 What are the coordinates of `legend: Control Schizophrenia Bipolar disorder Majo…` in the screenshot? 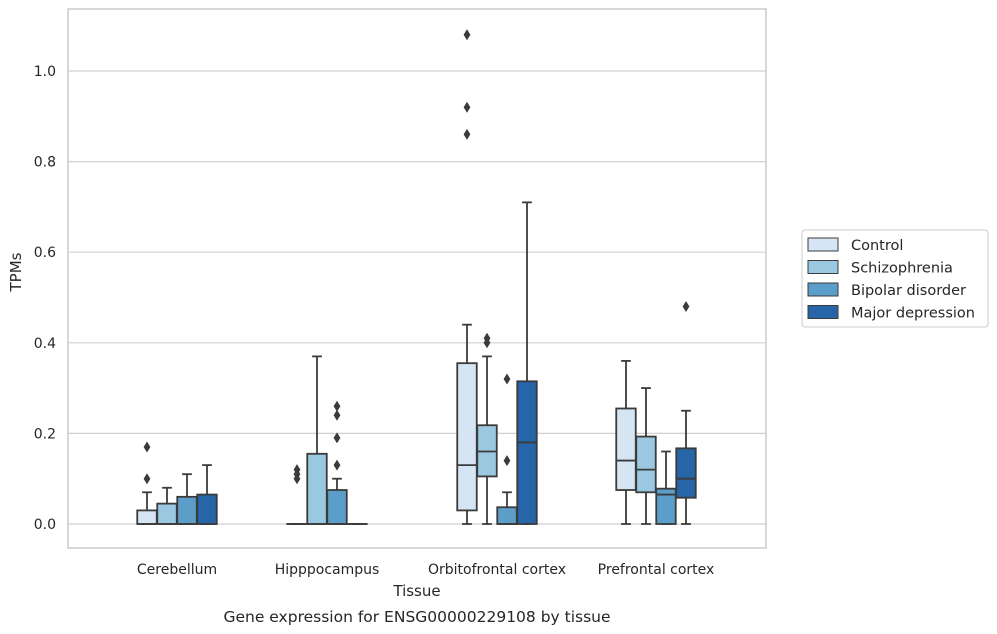 It's located at (895, 278).